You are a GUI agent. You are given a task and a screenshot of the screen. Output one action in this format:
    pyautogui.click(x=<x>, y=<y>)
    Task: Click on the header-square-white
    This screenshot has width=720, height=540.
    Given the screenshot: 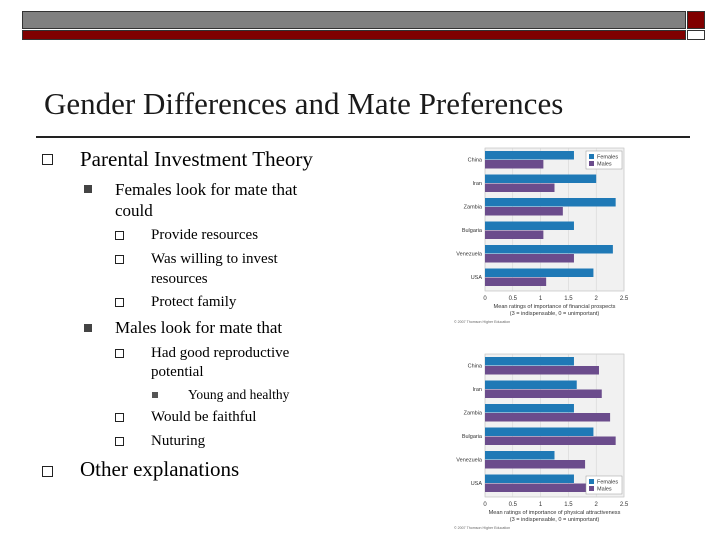 What is the action you would take?
    pyautogui.click(x=696, y=35)
    